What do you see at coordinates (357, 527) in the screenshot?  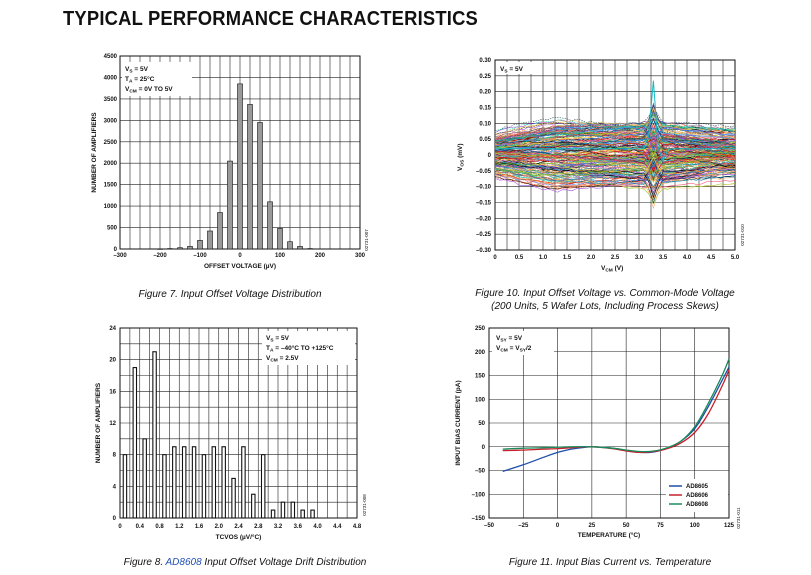 I see `fig8-xtick-12: 4.8` at bounding box center [357, 527].